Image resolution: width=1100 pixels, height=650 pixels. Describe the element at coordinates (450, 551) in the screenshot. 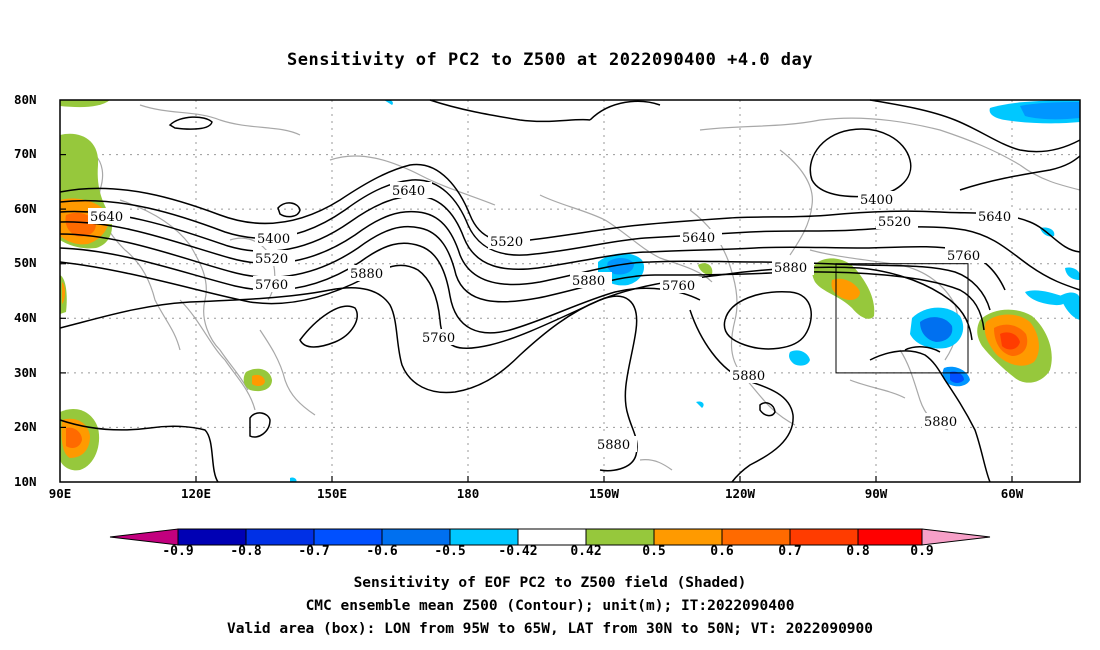

I see `colorbar-tick: -0.5` at that location.